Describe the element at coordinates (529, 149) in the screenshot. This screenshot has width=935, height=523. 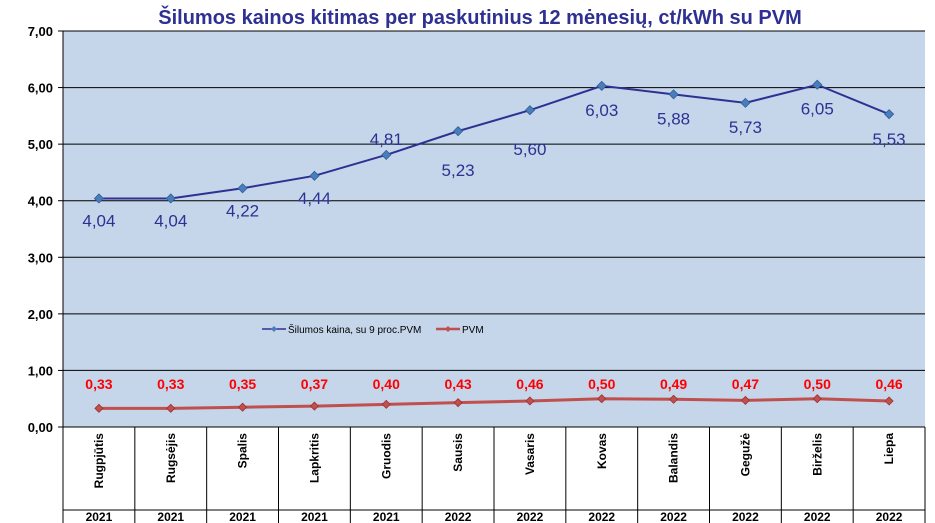
I see `data-label: 5,60` at that location.